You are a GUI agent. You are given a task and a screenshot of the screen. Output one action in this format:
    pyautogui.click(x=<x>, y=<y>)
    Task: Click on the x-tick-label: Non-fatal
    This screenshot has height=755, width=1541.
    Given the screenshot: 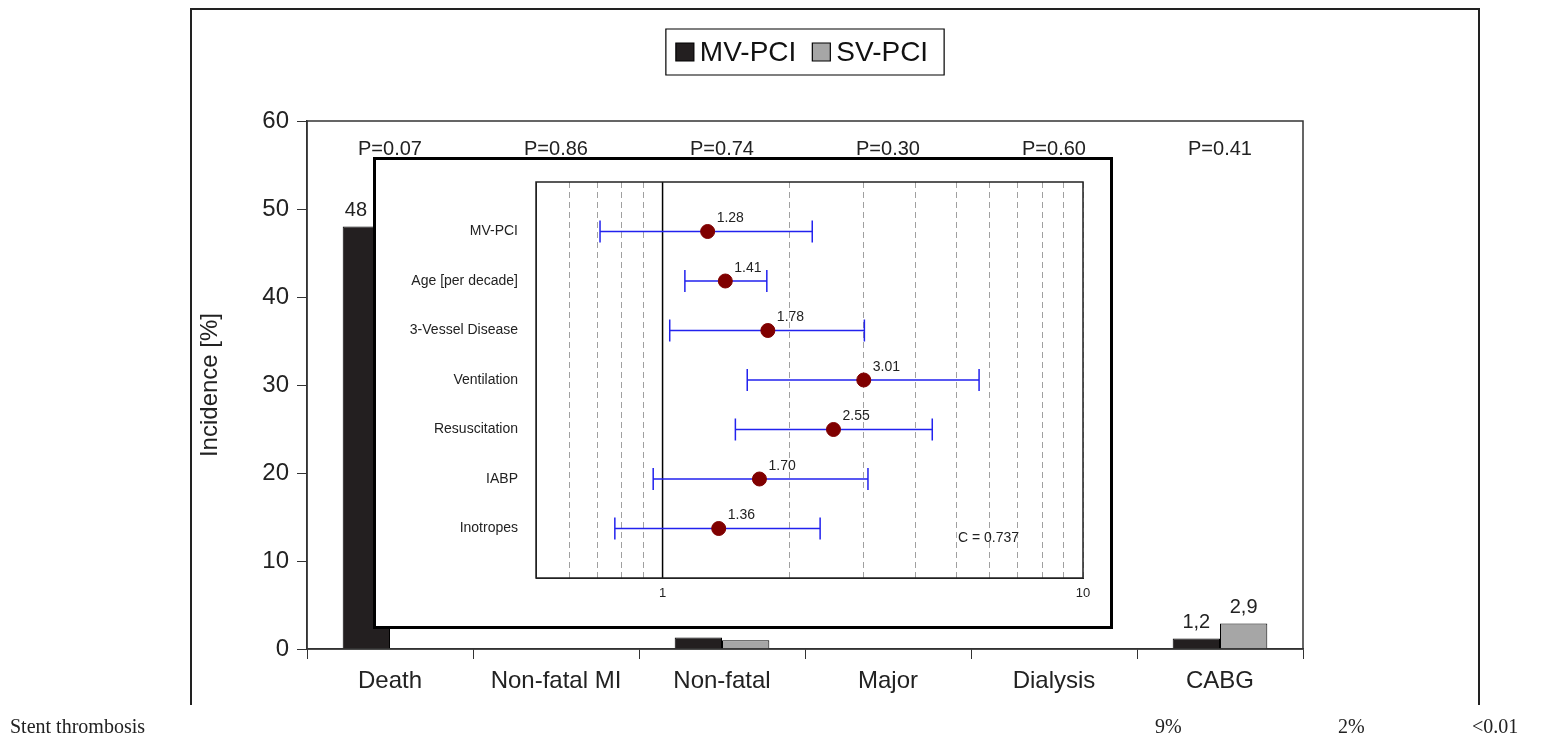 What is the action you would take?
    pyautogui.click(x=722, y=680)
    